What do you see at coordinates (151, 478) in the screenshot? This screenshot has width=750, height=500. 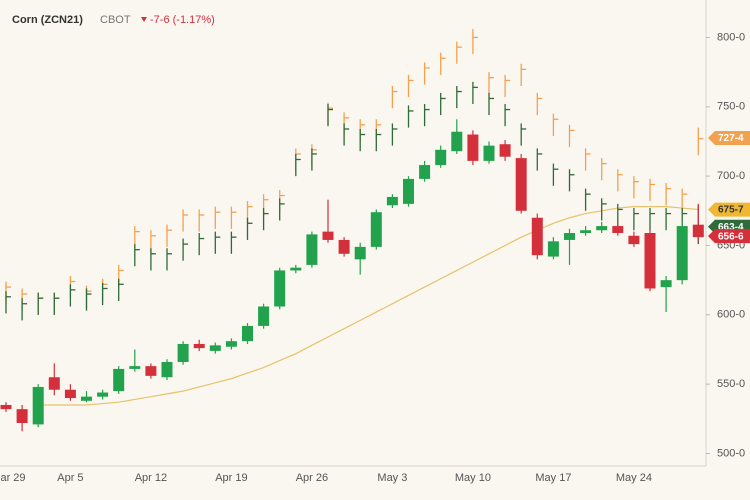 I see `x-tick-label: Apr 12` at bounding box center [151, 478].